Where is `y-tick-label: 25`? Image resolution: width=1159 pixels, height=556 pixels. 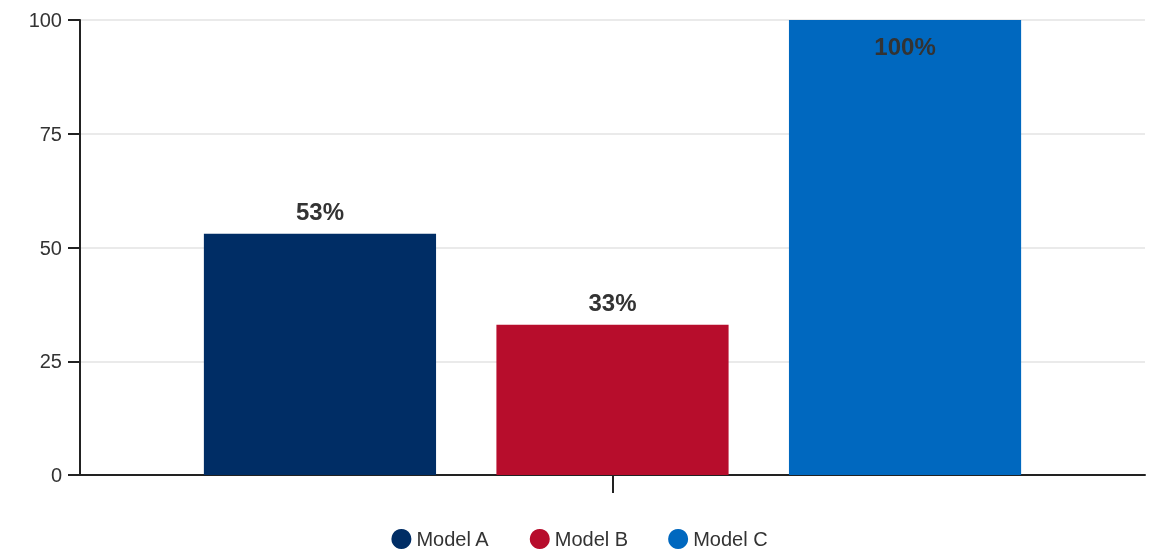
y-tick-label: 25 is located at coordinates (50, 361).